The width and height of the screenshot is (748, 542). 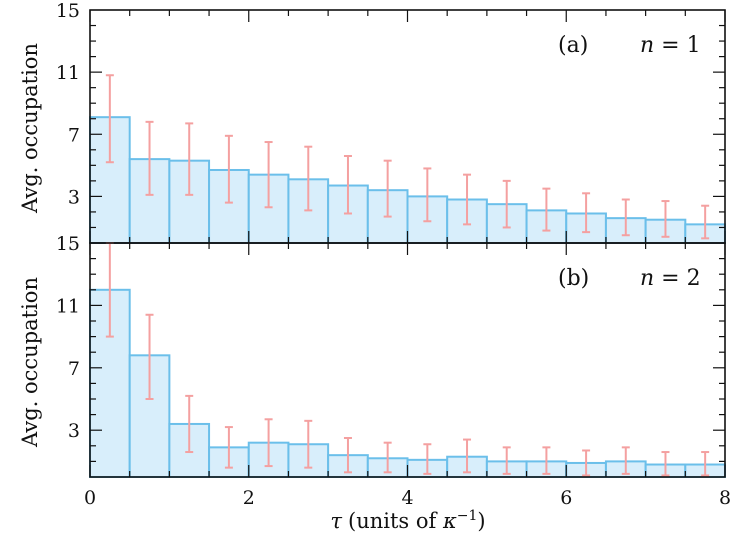 What do you see at coordinates (30, 128) in the screenshot?
I see `panel-a-y-axis-label: Avg. occupation` at bounding box center [30, 128].